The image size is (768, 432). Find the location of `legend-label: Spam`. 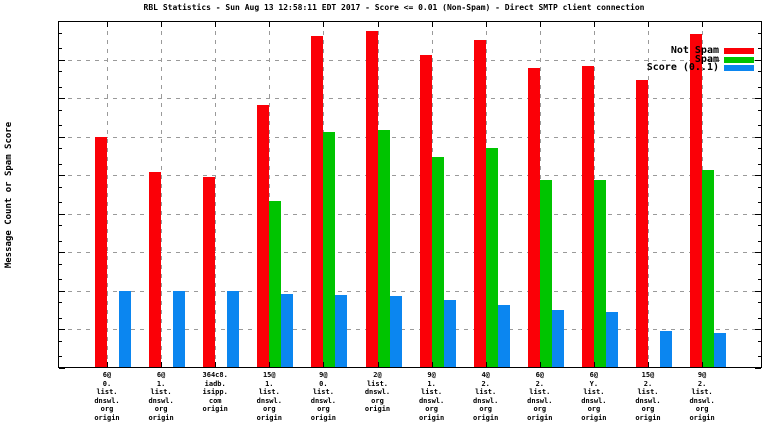

legend-label: Spam is located at coordinates (706, 59).